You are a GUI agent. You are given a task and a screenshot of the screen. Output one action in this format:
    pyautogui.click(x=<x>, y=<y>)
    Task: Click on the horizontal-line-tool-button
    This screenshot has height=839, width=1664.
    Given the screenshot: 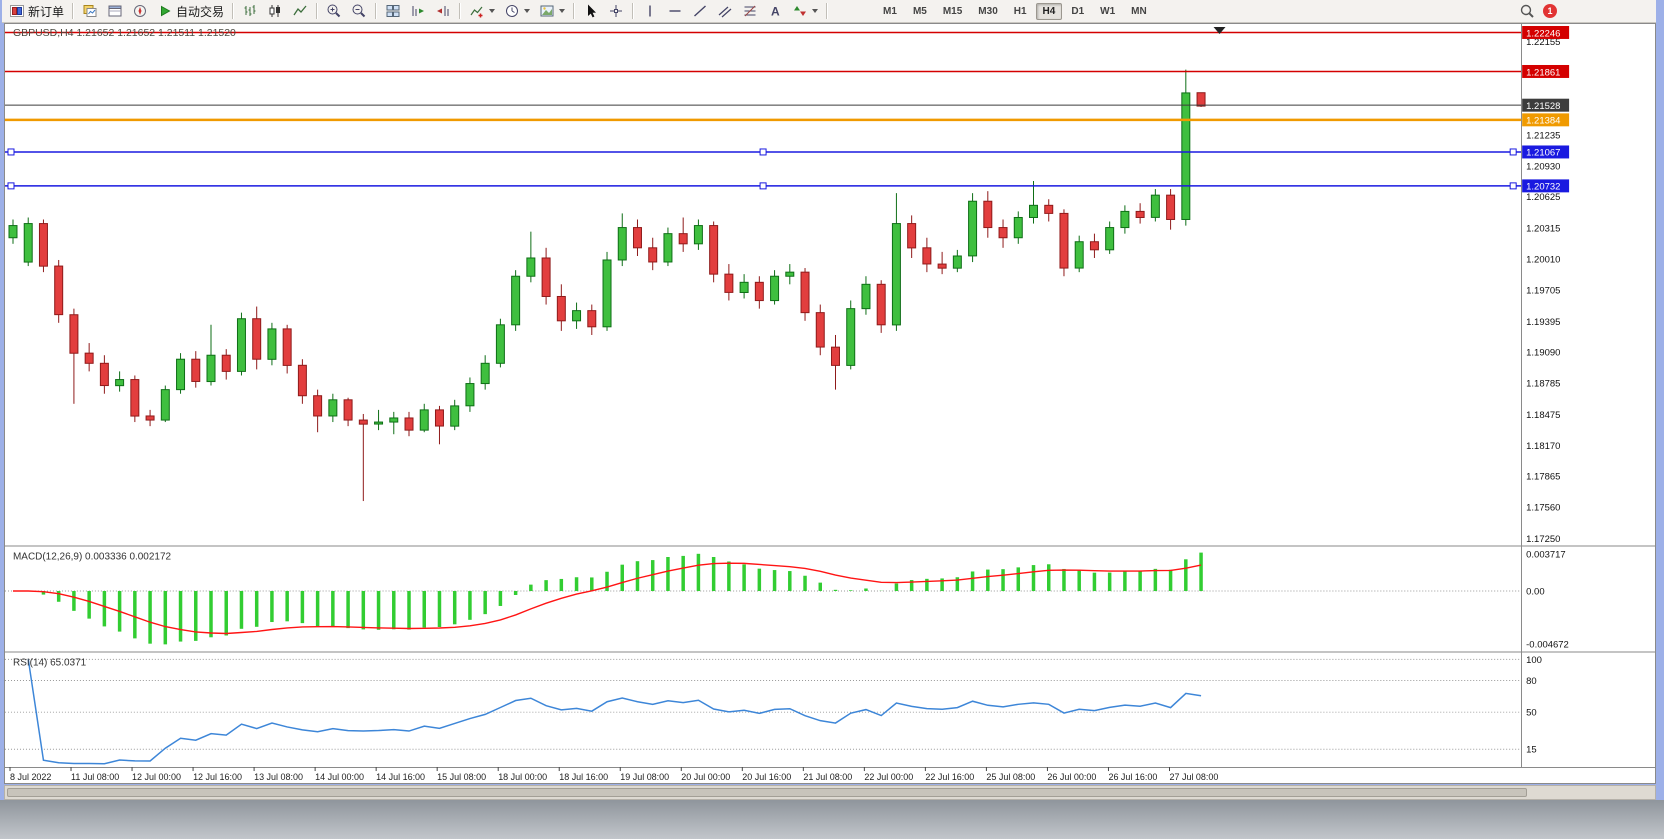 What is the action you would take?
    pyautogui.click(x=675, y=11)
    